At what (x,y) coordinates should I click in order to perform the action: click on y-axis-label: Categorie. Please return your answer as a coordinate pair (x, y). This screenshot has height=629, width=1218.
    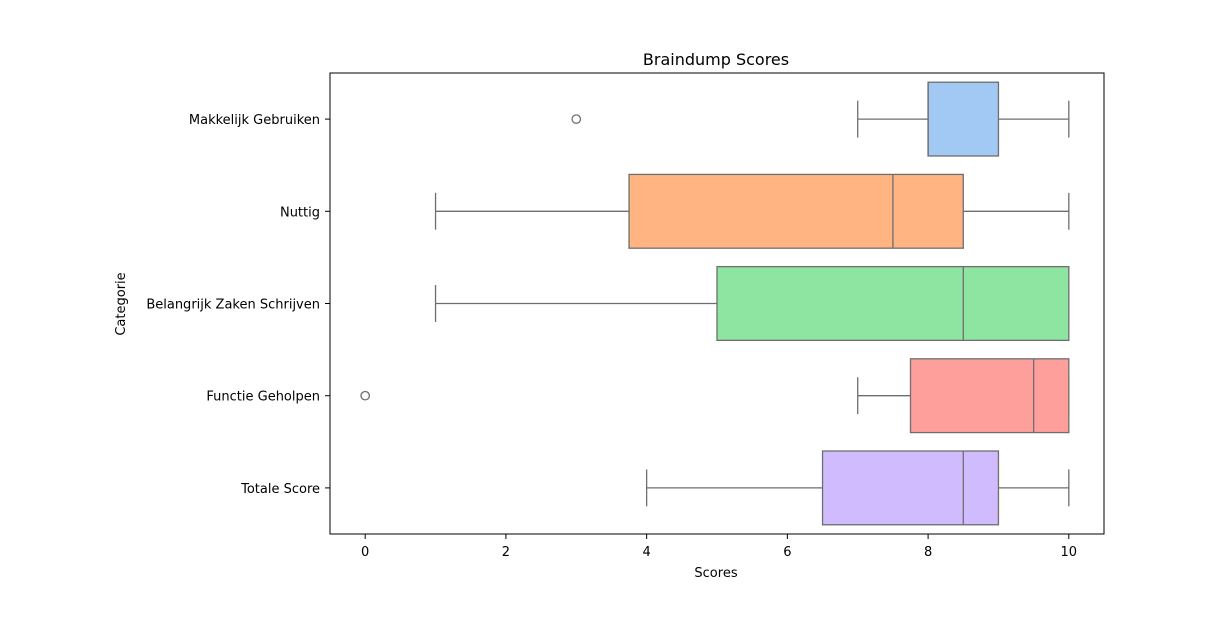
    Looking at the image, I should click on (121, 303).